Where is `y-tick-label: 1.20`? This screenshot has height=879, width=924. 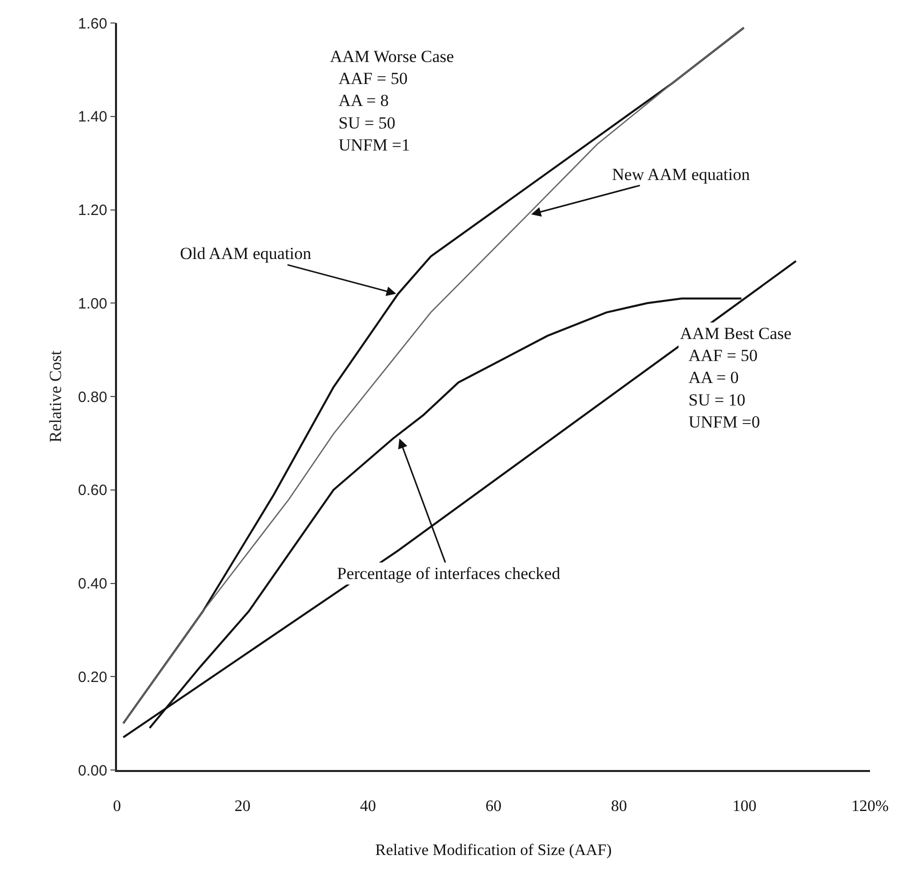
y-tick-label: 1.20 is located at coordinates (93, 210).